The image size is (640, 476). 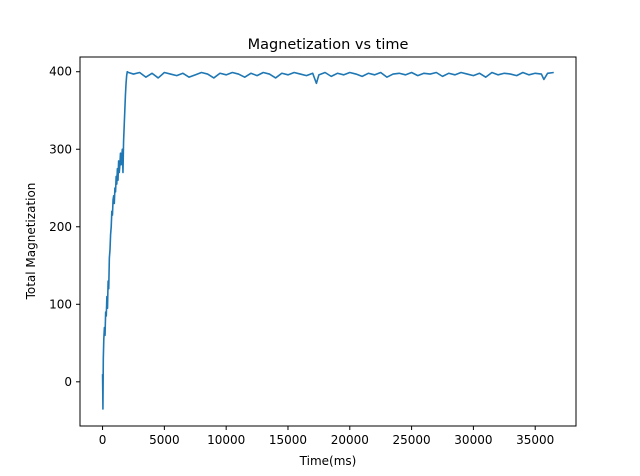 I want to click on x-tick-label: 10000, so click(x=226, y=440).